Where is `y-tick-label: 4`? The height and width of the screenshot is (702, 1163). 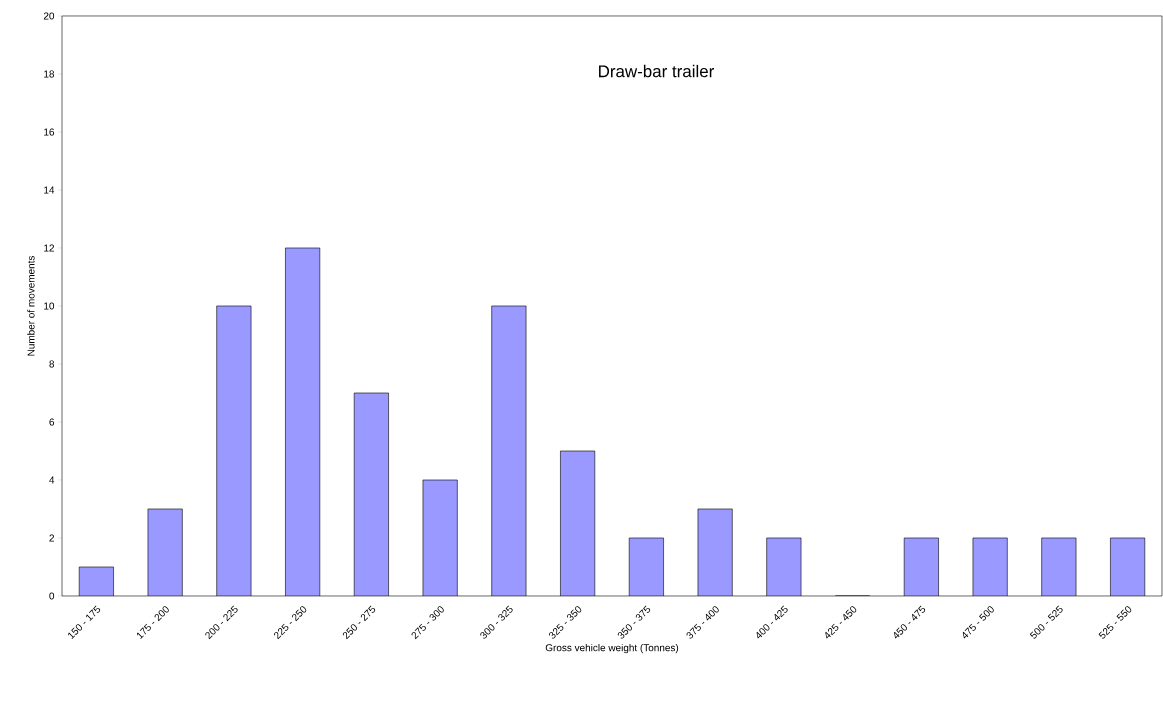 y-tick-label: 4 is located at coordinates (52, 480).